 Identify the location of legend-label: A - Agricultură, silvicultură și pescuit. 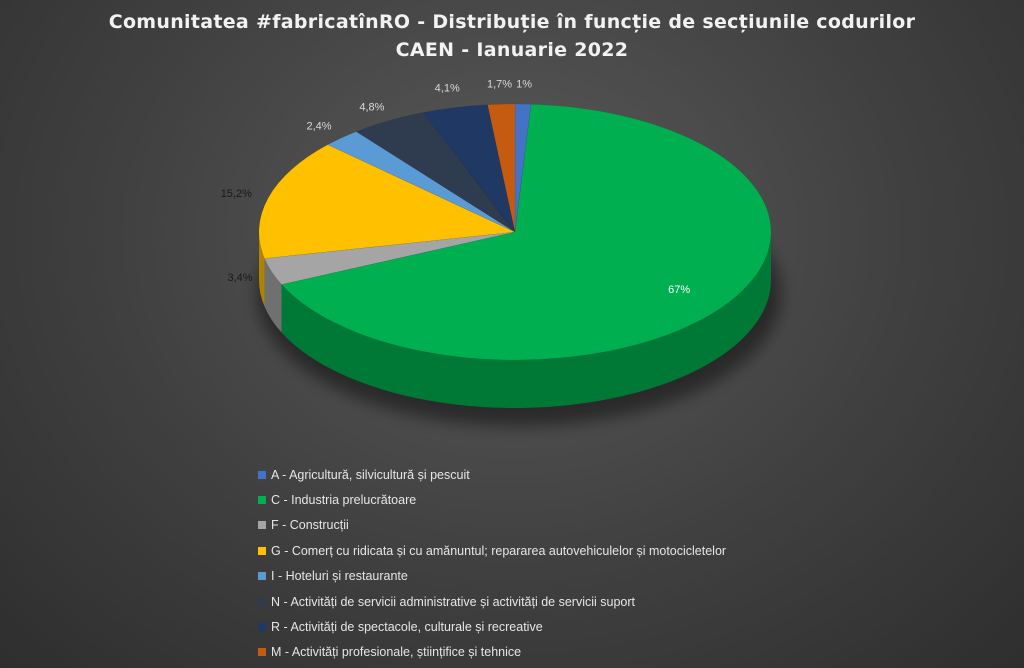
(370, 474).